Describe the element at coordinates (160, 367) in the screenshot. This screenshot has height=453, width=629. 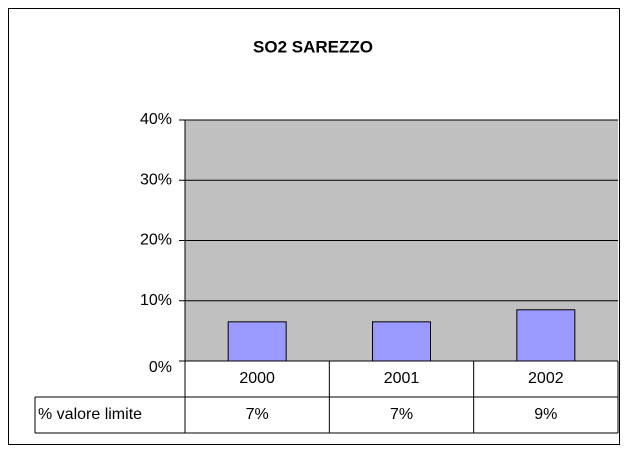
I see `y-tick-label: 0%` at that location.